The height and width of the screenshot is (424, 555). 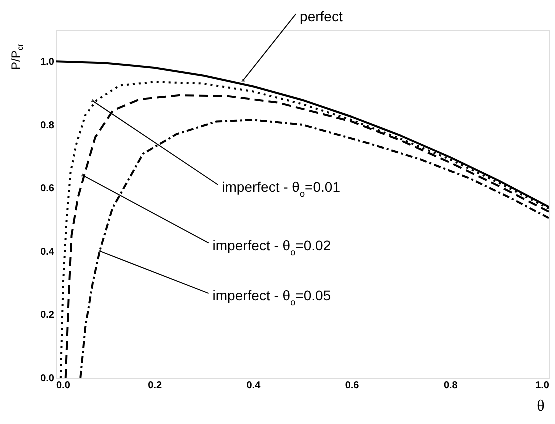 What do you see at coordinates (47, 252) in the screenshot?
I see `y-tick-label: 0.4` at bounding box center [47, 252].